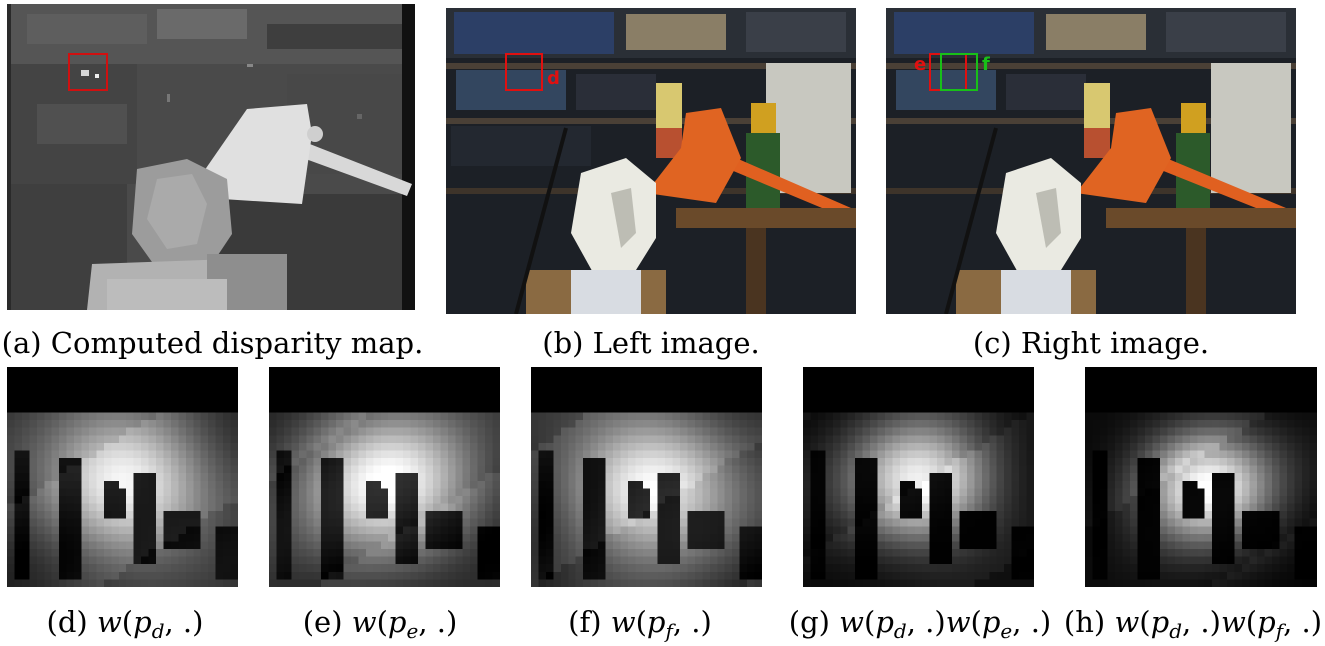  I want to click on caption-weight-f: (f) w(pf, .), so click(640, 624).